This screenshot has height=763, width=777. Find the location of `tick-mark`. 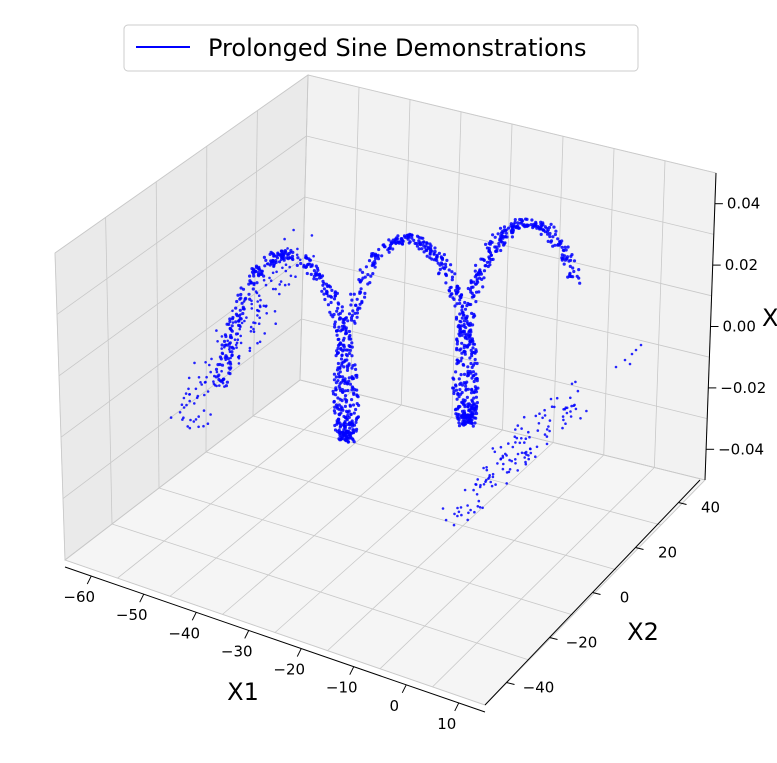

tick-mark is located at coordinates (89, 580).